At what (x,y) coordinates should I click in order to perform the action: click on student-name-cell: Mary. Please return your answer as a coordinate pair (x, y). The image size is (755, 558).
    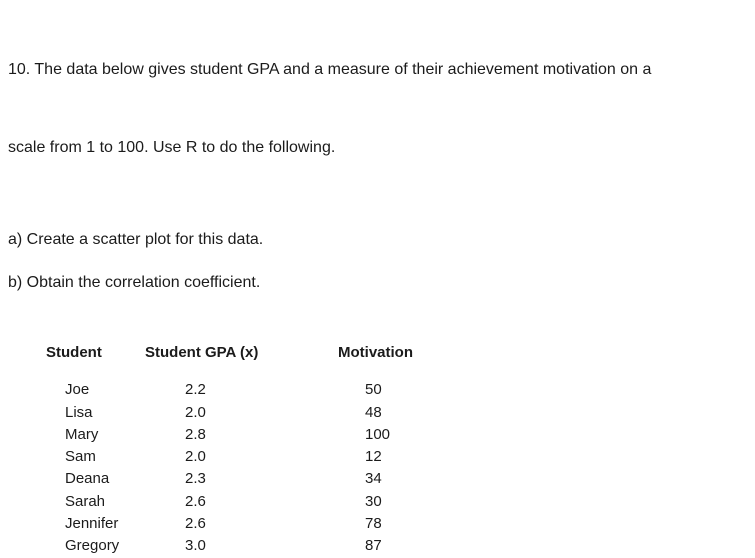
    Looking at the image, I should click on (82, 434).